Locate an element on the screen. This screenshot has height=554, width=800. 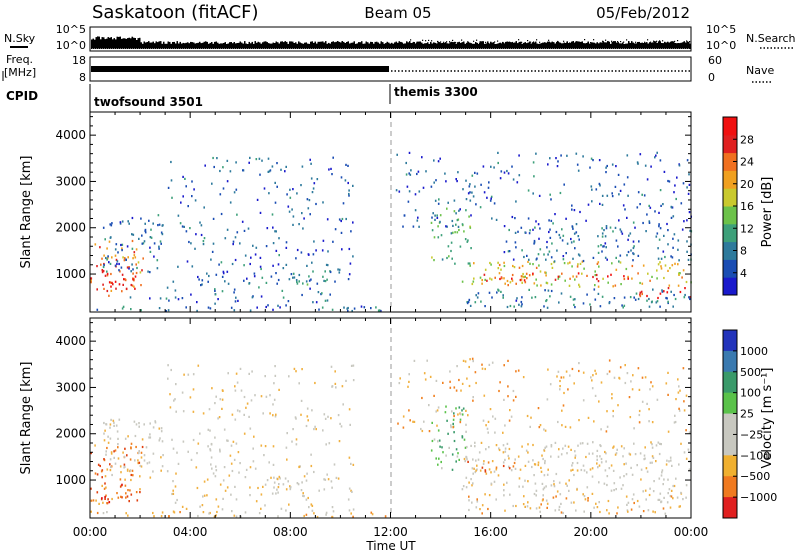
colorbar-swatch is located at coordinates (730, 424).